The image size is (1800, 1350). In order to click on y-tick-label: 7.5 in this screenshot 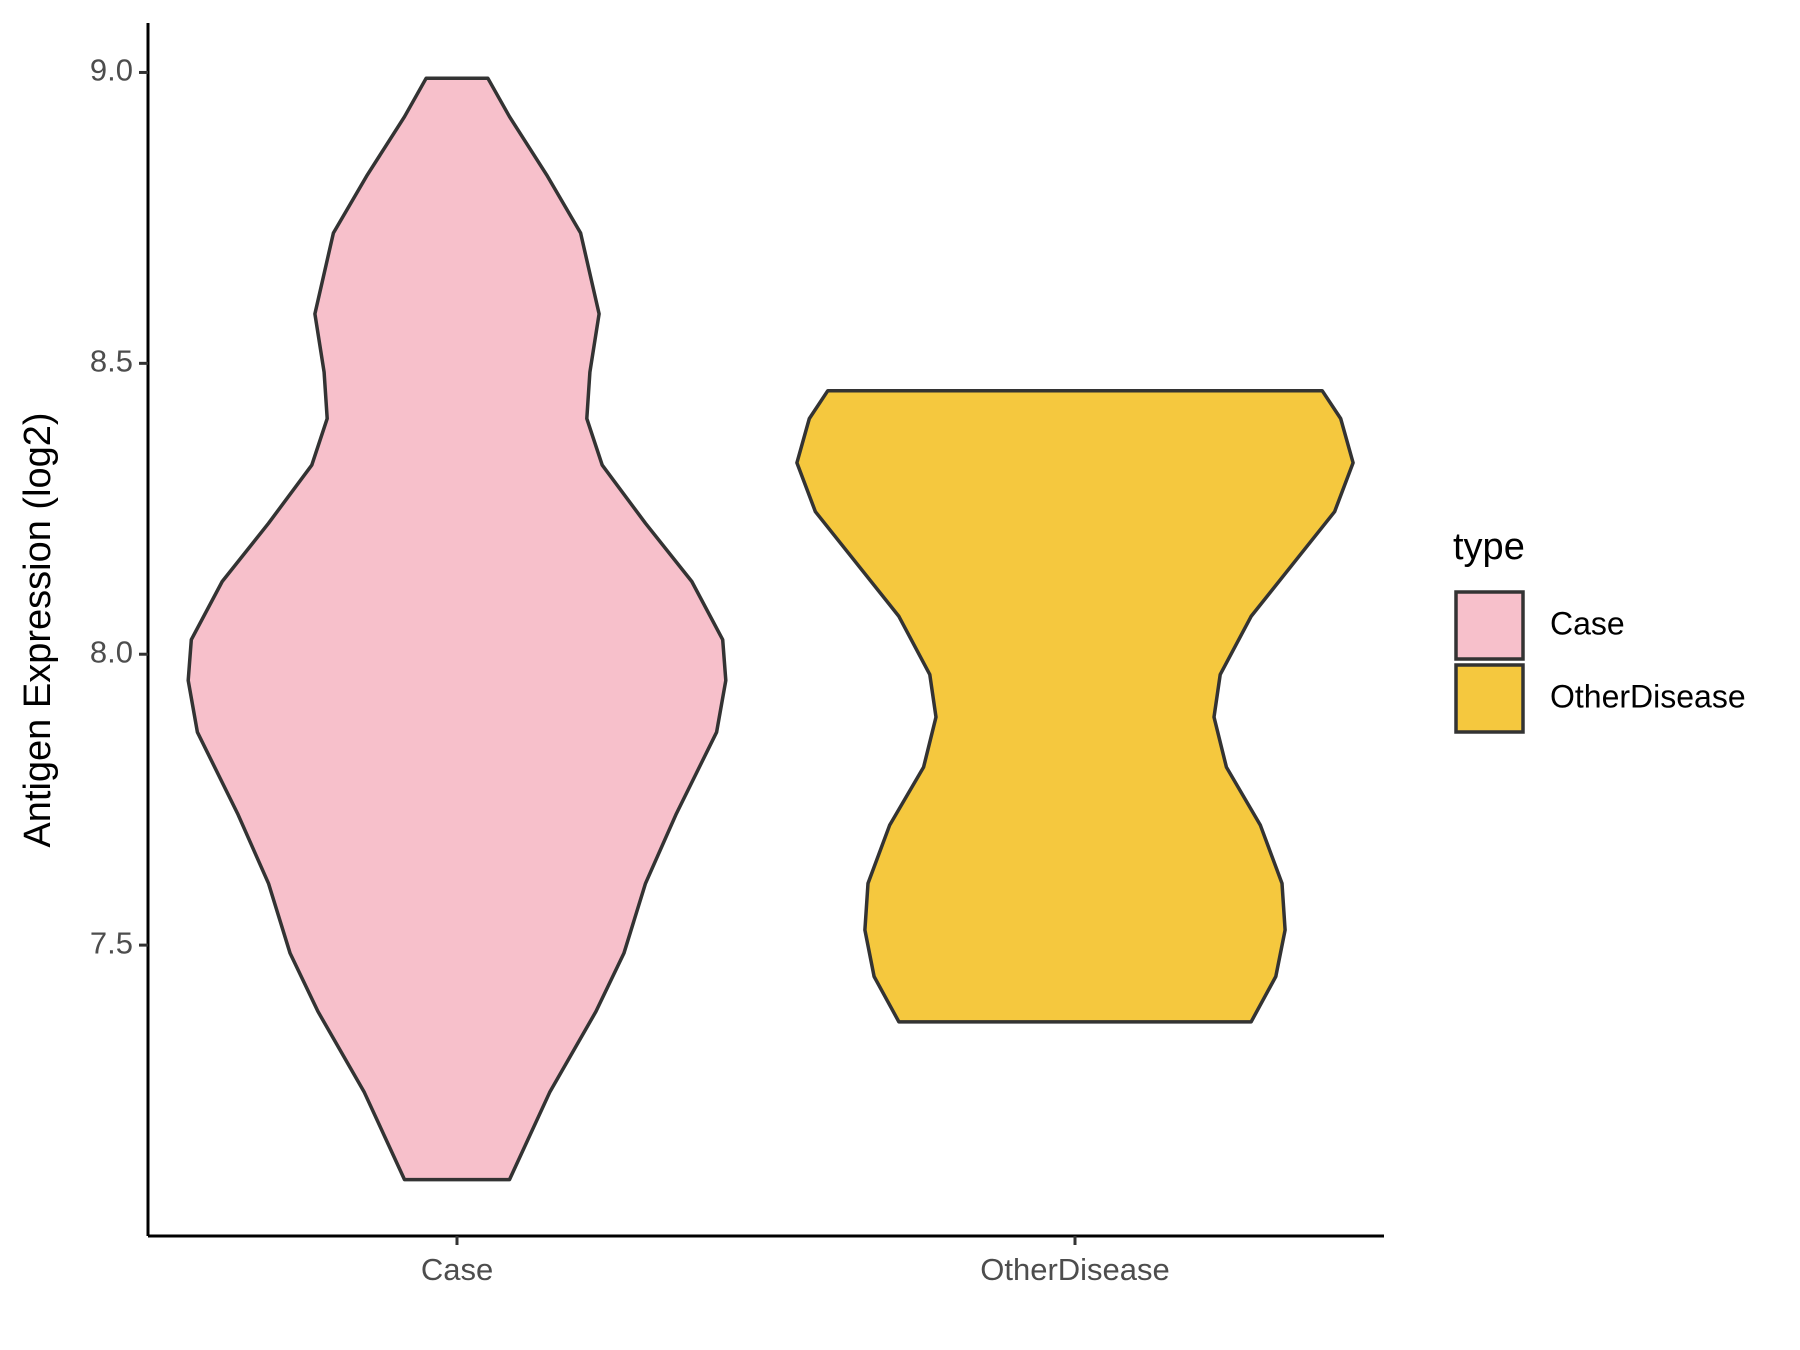, I will do `click(111, 942)`.